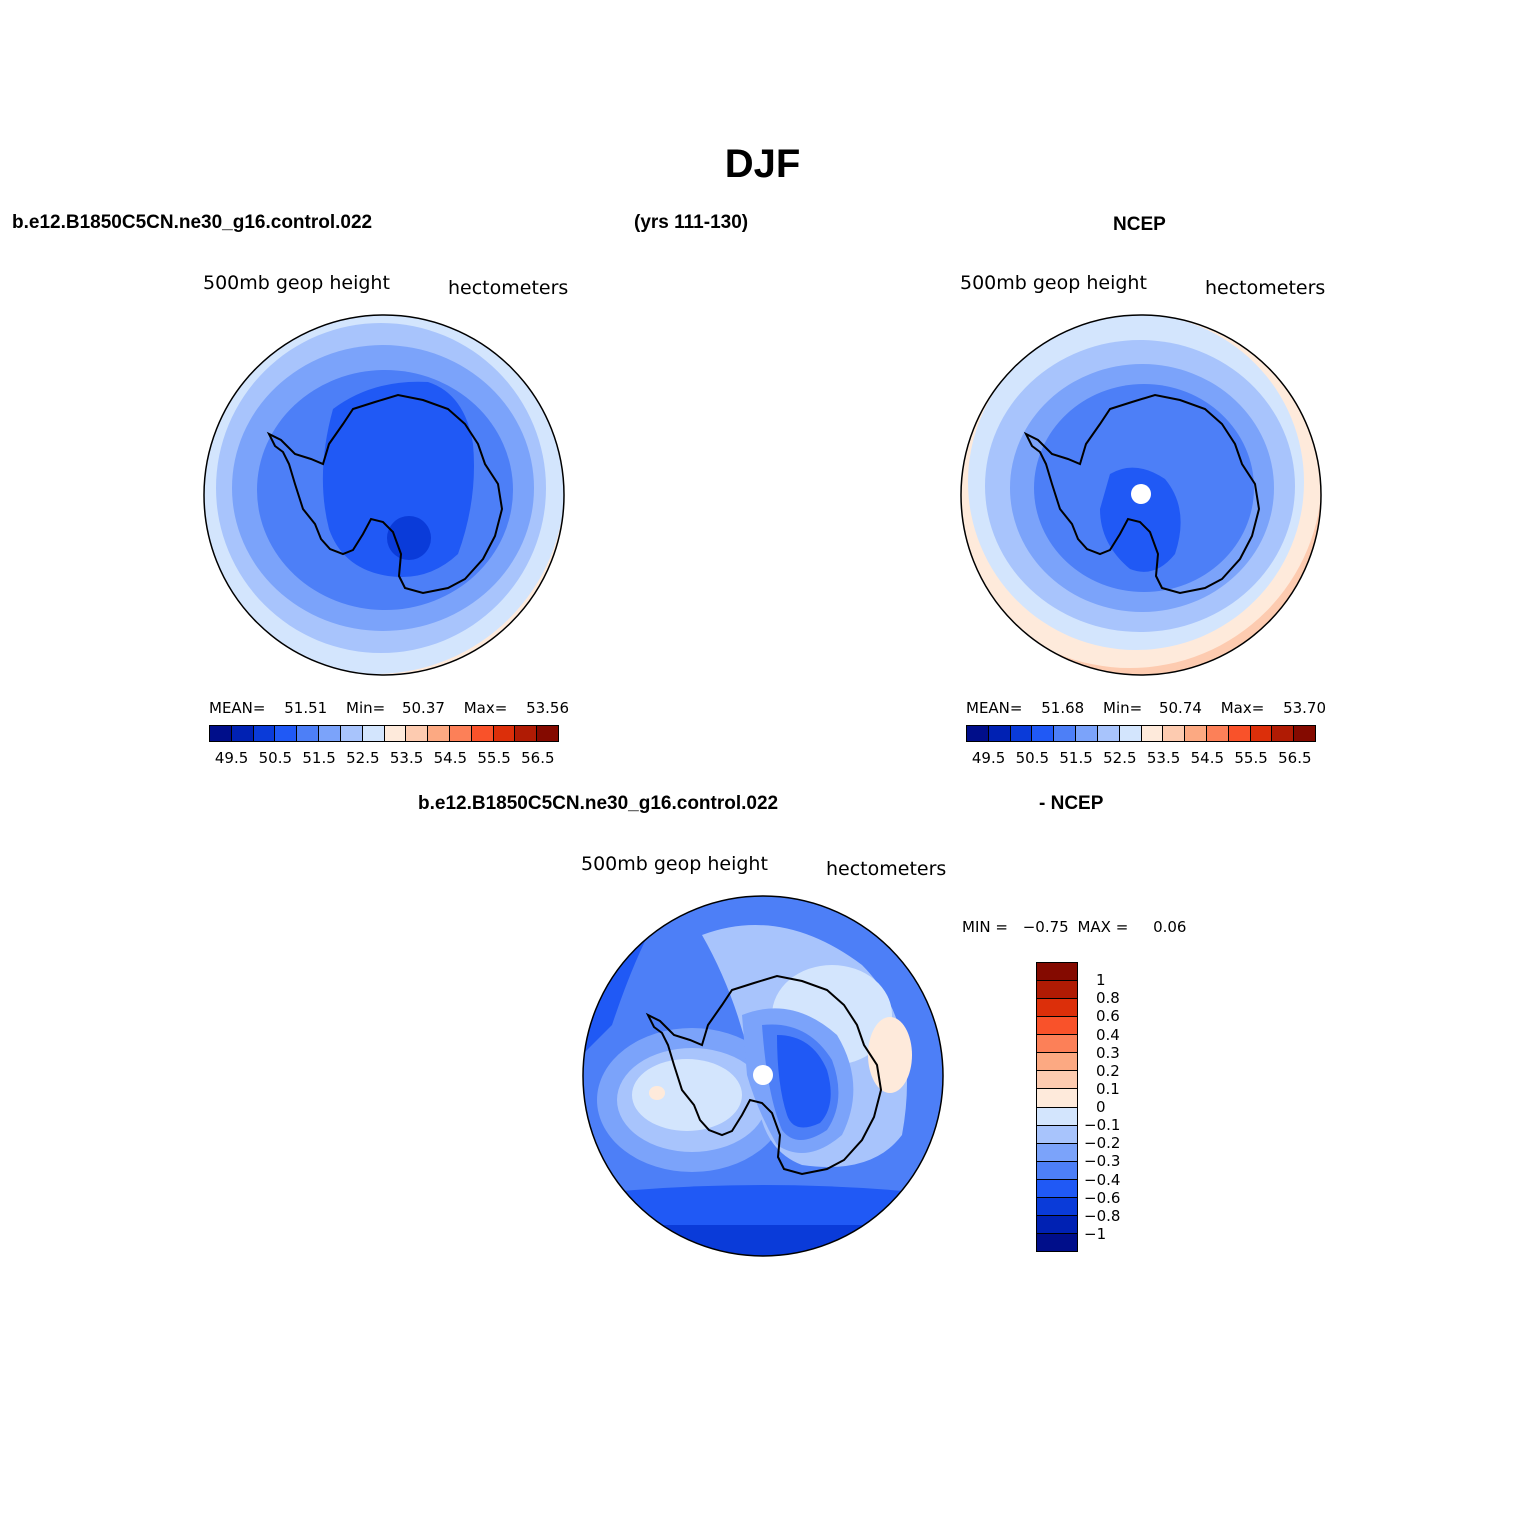 This screenshot has width=1525, height=1525. What do you see at coordinates (1101, 1107) in the screenshot?
I see `colorbar-tick-label: 0` at bounding box center [1101, 1107].